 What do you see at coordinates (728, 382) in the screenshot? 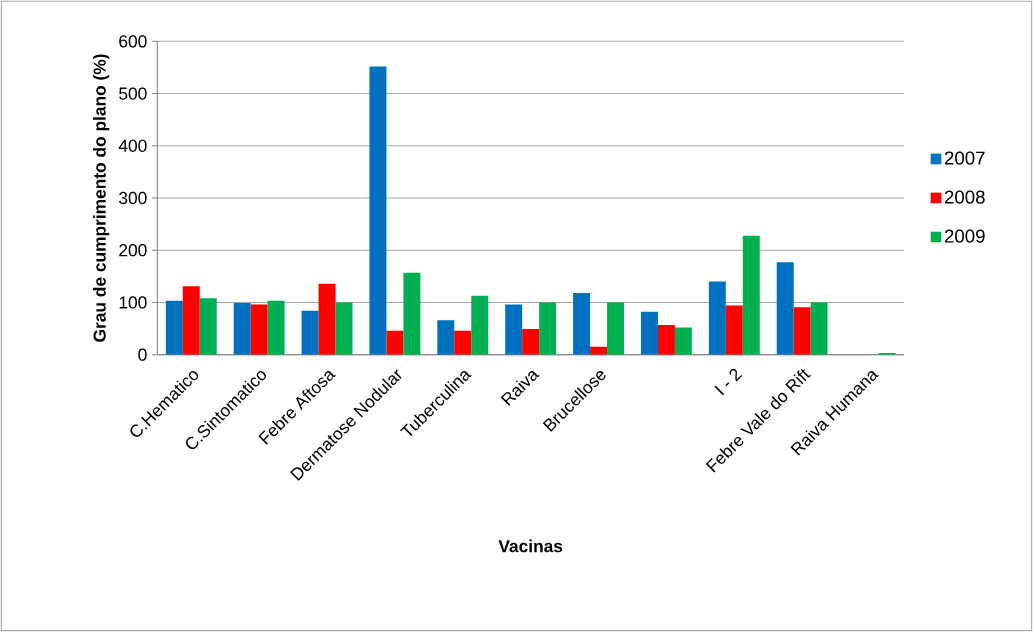
I see `x-tick-label: I - 2` at bounding box center [728, 382].